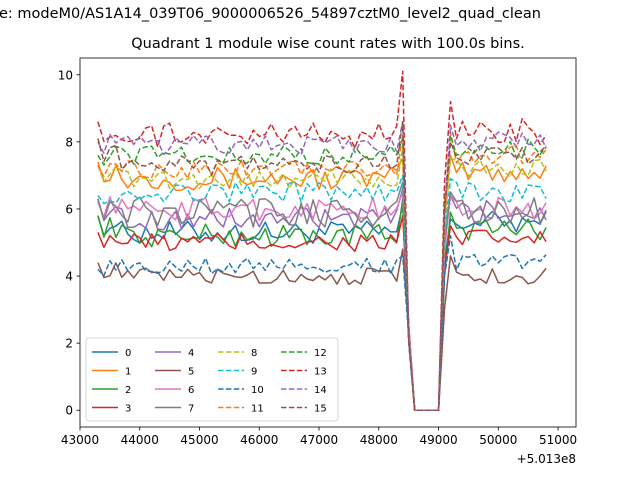 The width and height of the screenshot is (640, 480). I want to click on legend-label-2: 2, so click(128, 390).